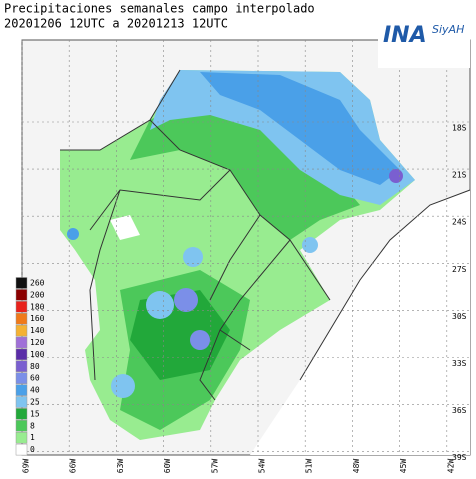 This screenshot has width=476, height=479. What do you see at coordinates (37, 306) in the screenshot?
I see `legend-label: 180` at bounding box center [37, 306].